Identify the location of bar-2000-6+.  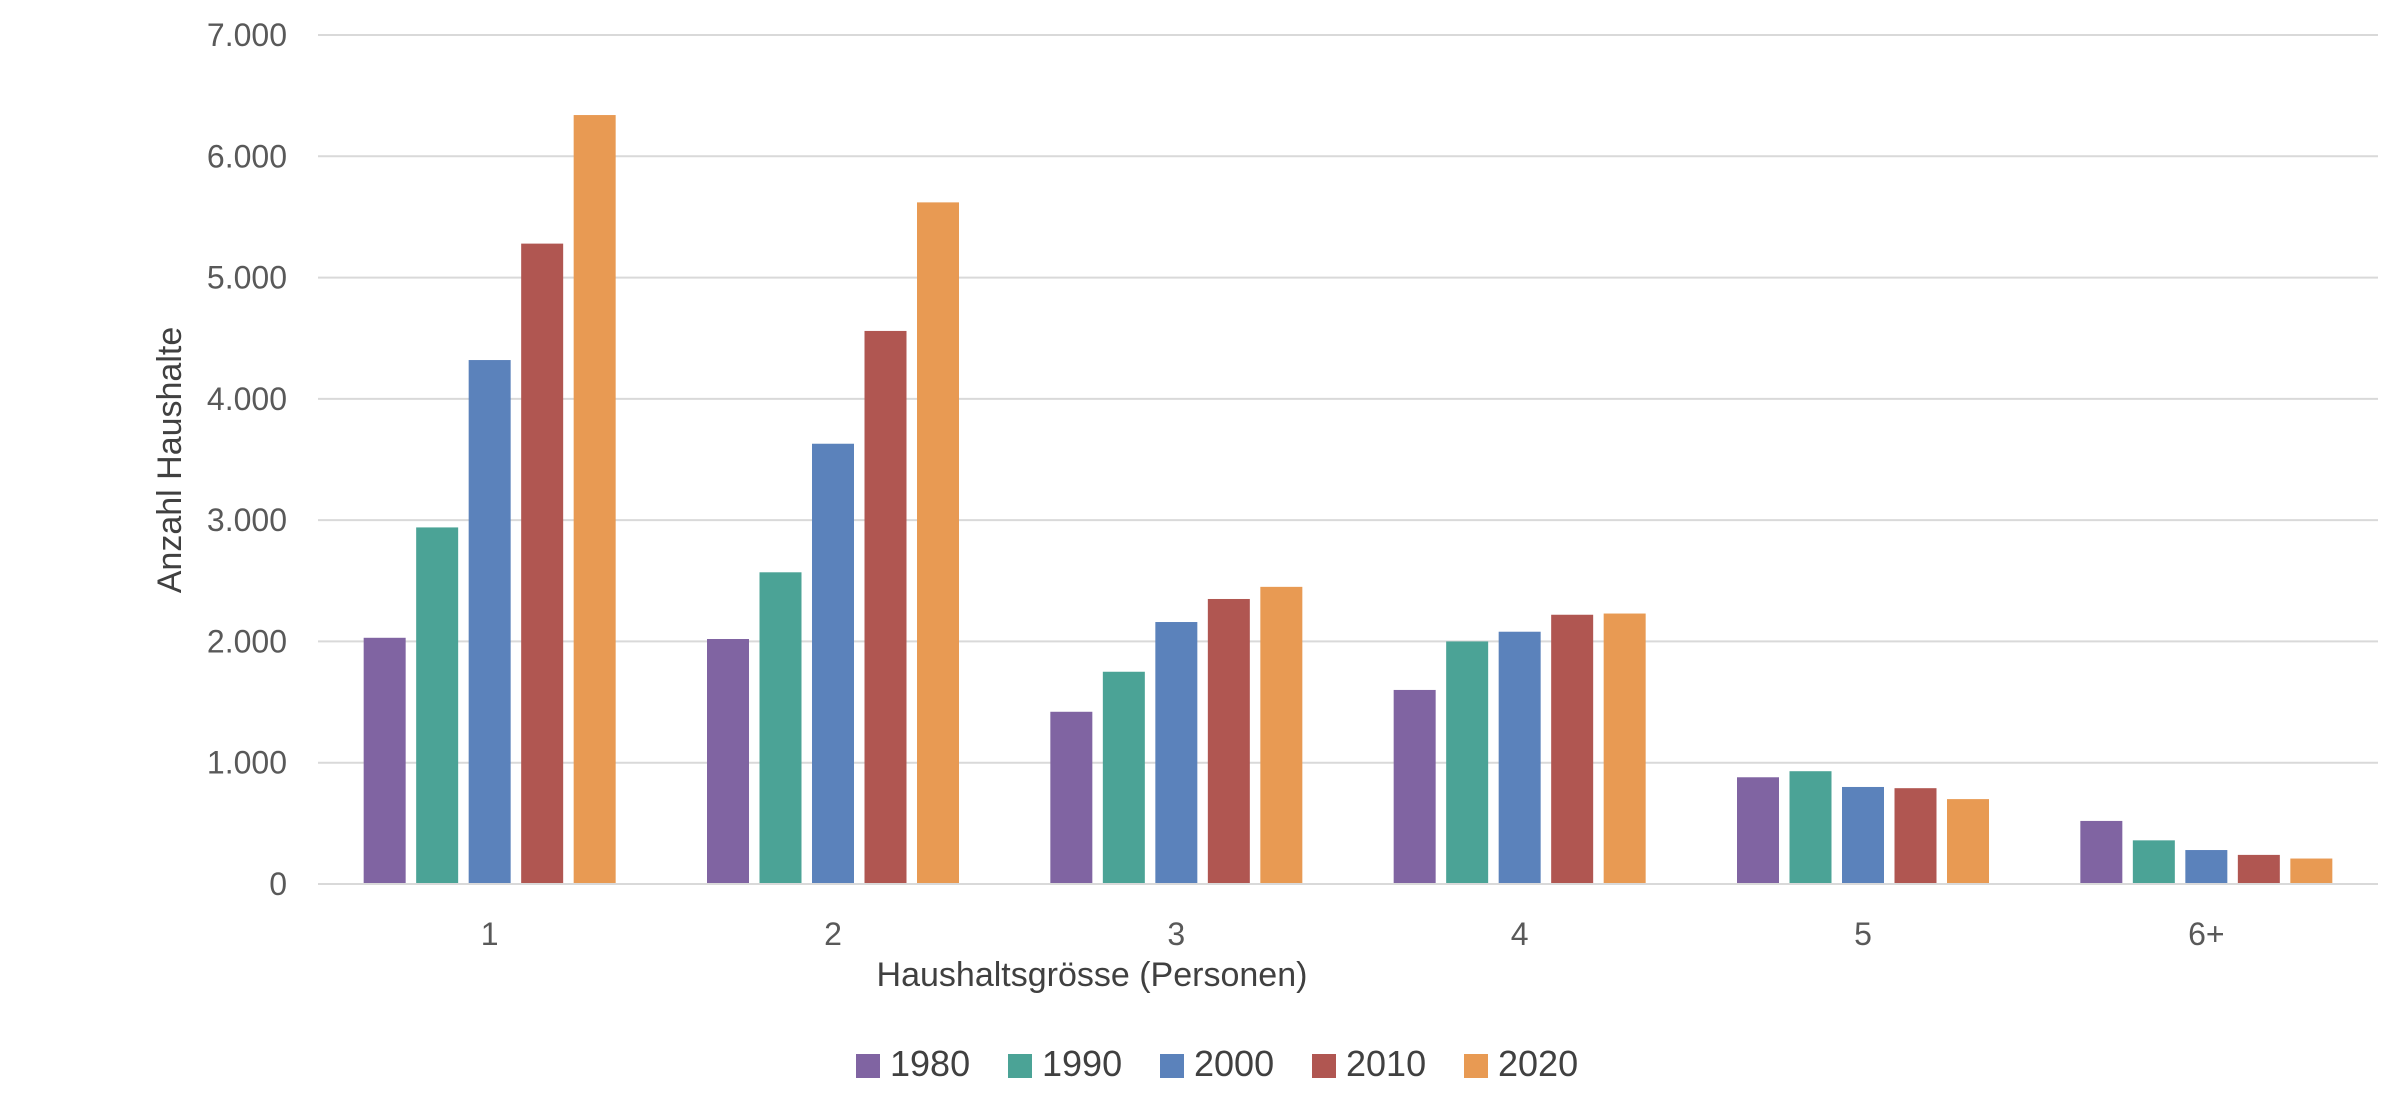
(2206, 867).